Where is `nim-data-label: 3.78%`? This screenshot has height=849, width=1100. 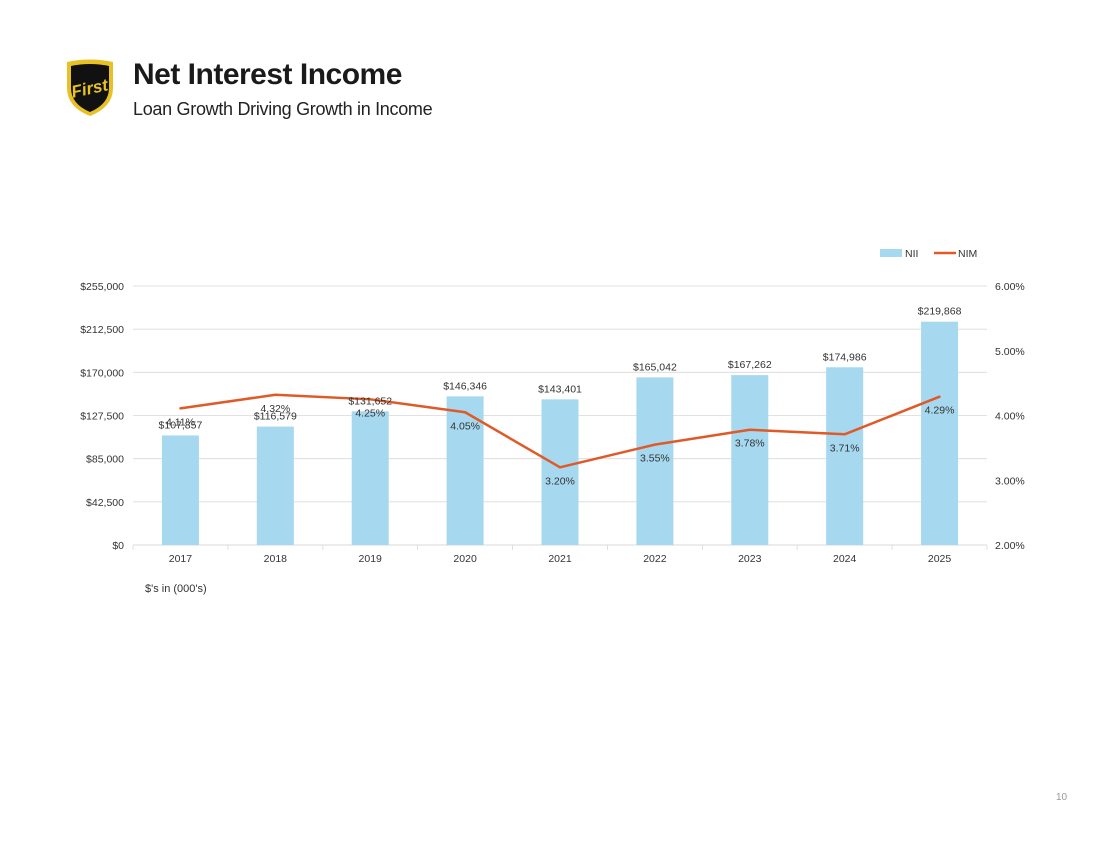
nim-data-label: 3.78% is located at coordinates (750, 444).